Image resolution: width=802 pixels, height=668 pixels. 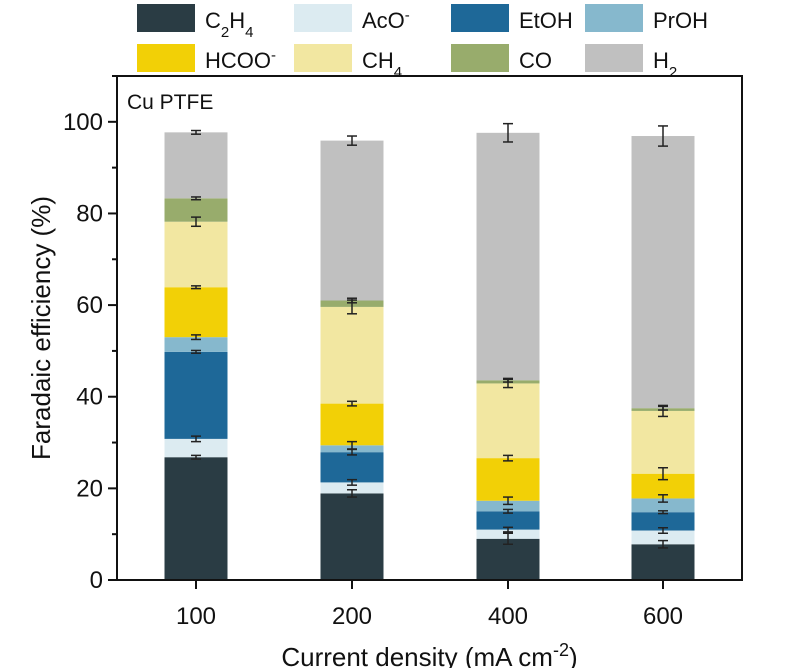 What do you see at coordinates (89, 397) in the screenshot?
I see `y-tick-label-40: 40` at bounding box center [89, 397].